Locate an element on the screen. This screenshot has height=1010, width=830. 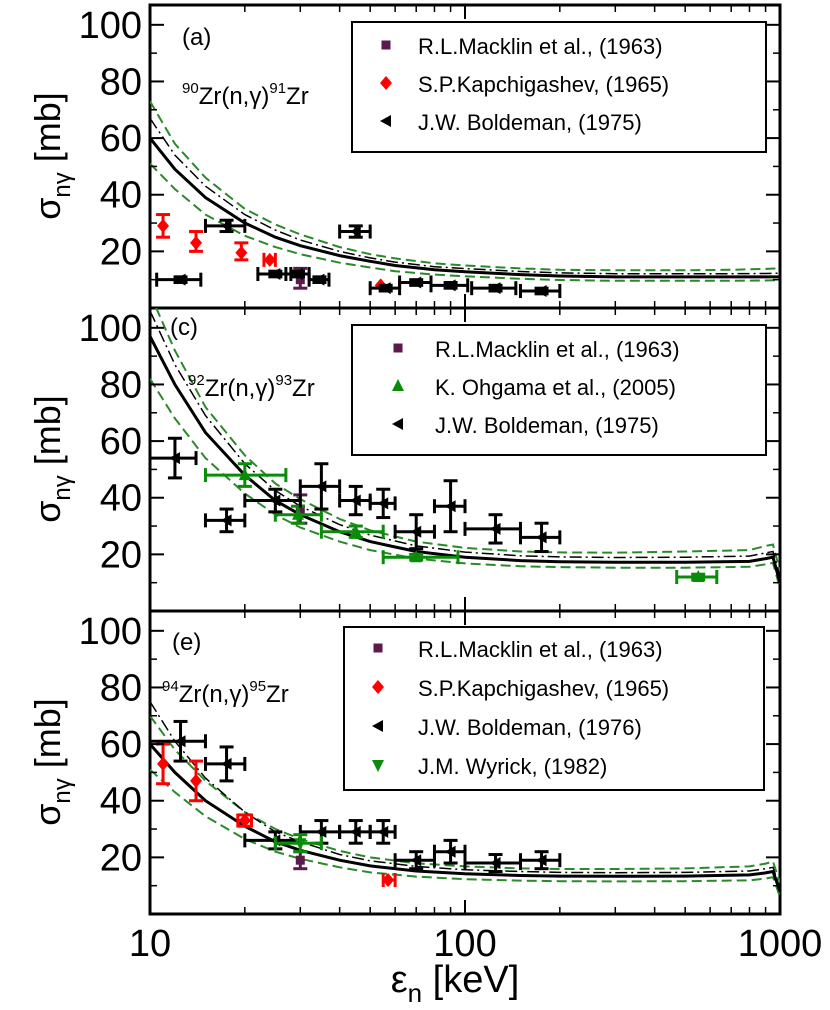
panel-e-ylabel: σnγ [mb] is located at coordinates (51, 762).